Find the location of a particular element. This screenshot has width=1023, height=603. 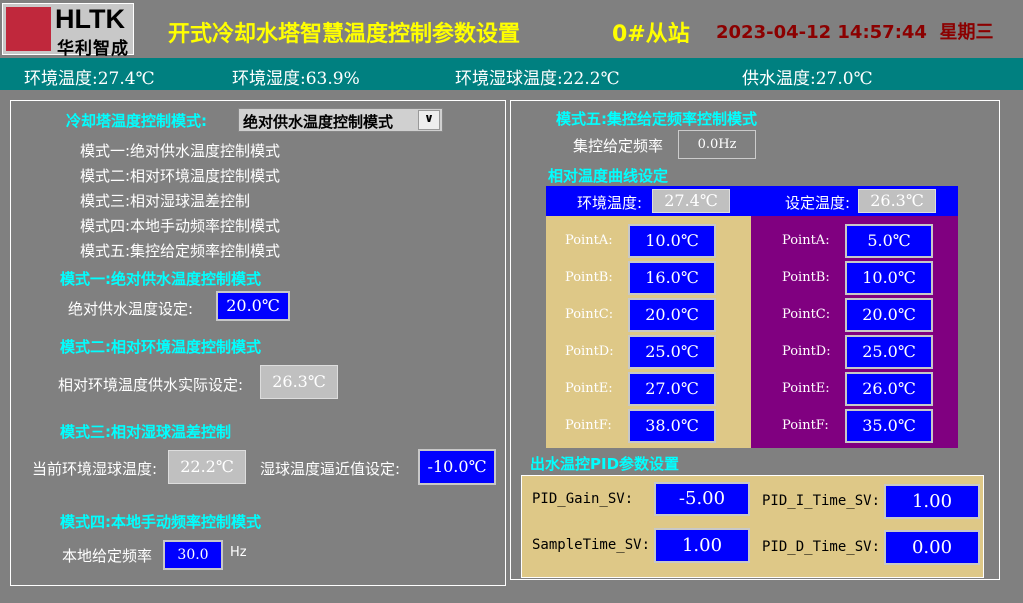

pid-gain-label: PID_Gain_SV: is located at coordinates (583, 499).